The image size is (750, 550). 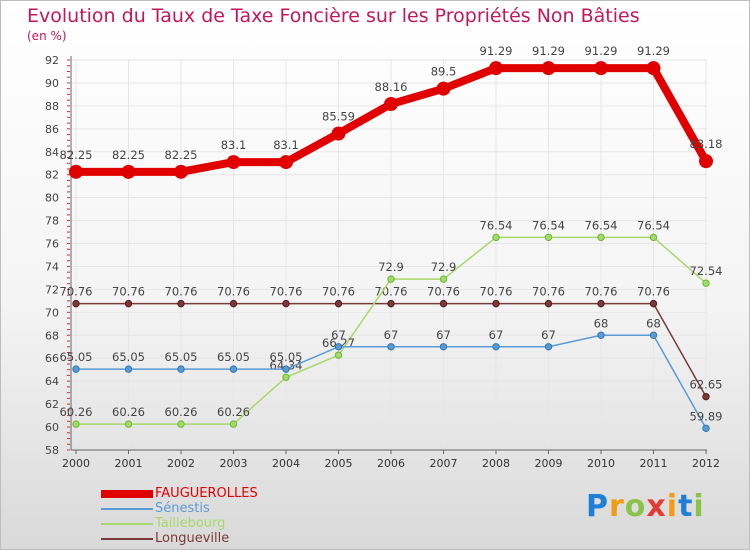 What do you see at coordinates (52, 450) in the screenshot?
I see `y-tick-label: 58` at bounding box center [52, 450].